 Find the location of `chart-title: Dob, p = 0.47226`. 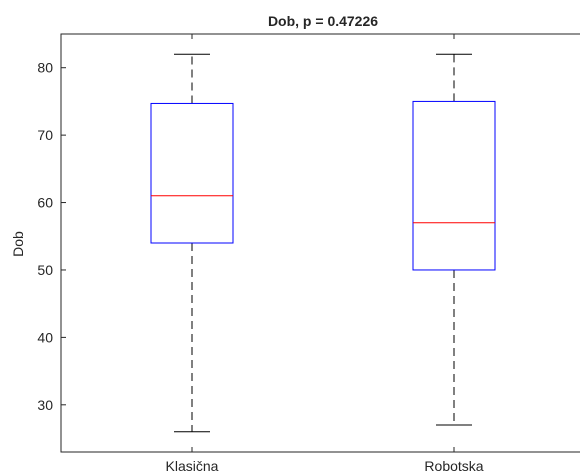

chart-title: Dob, p = 0.47226 is located at coordinates (323, 21).